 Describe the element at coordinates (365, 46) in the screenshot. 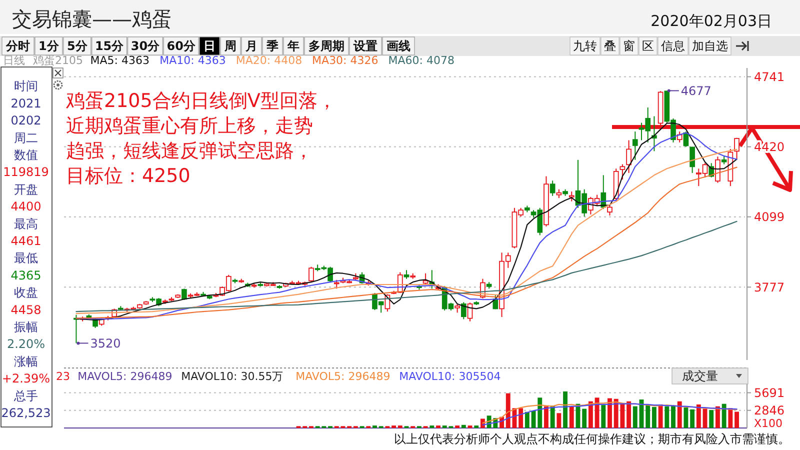

I see `text: 设置` at that location.